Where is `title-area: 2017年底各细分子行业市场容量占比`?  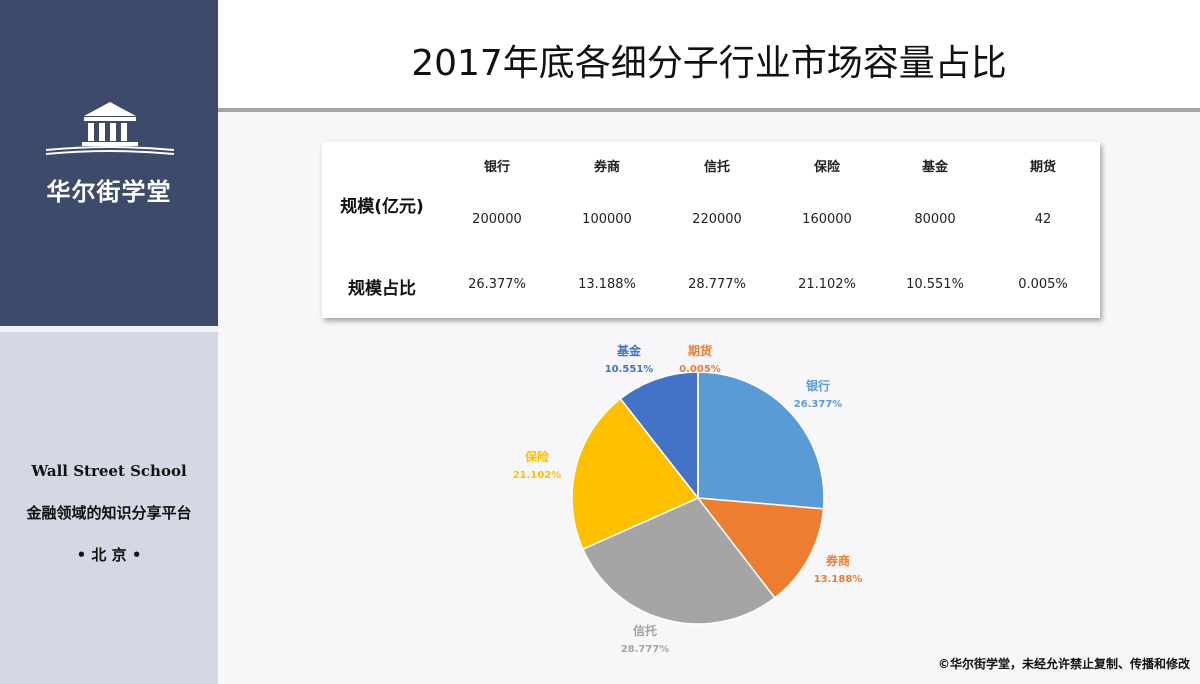
title-area: 2017年底各细分子行业市场容量占比 is located at coordinates (709, 55).